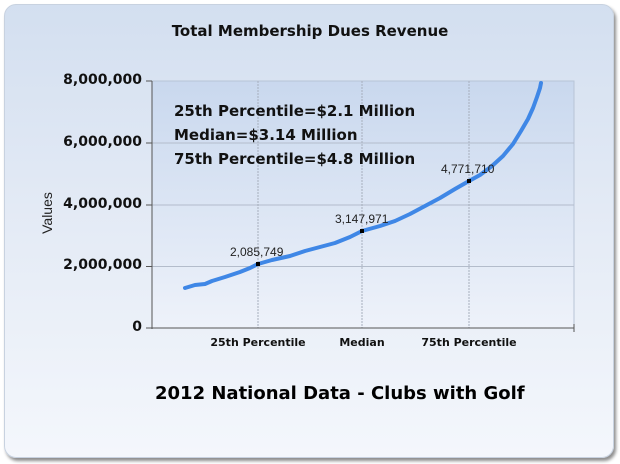 The image size is (620, 464). I want to click on point-label-median: 3,147,971, so click(362, 219).